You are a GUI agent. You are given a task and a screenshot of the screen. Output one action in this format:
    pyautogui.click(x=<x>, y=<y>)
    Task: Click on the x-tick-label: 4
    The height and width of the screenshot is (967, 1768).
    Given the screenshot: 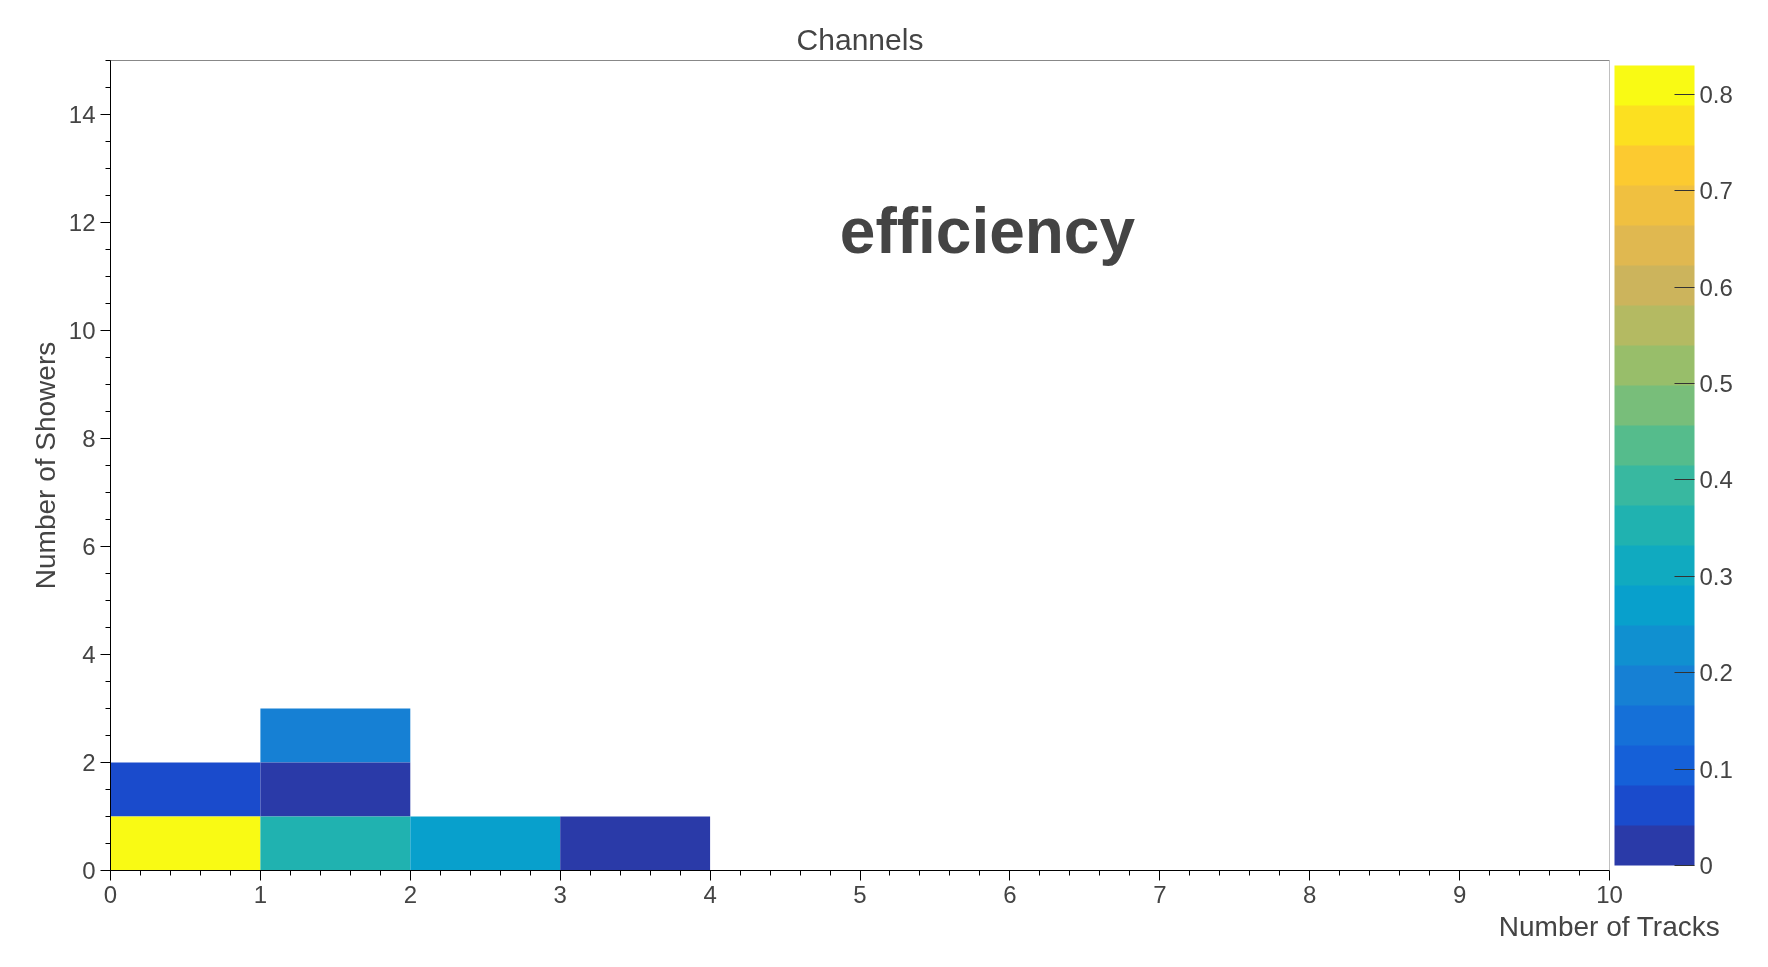 What is the action you would take?
    pyautogui.click(x=710, y=894)
    